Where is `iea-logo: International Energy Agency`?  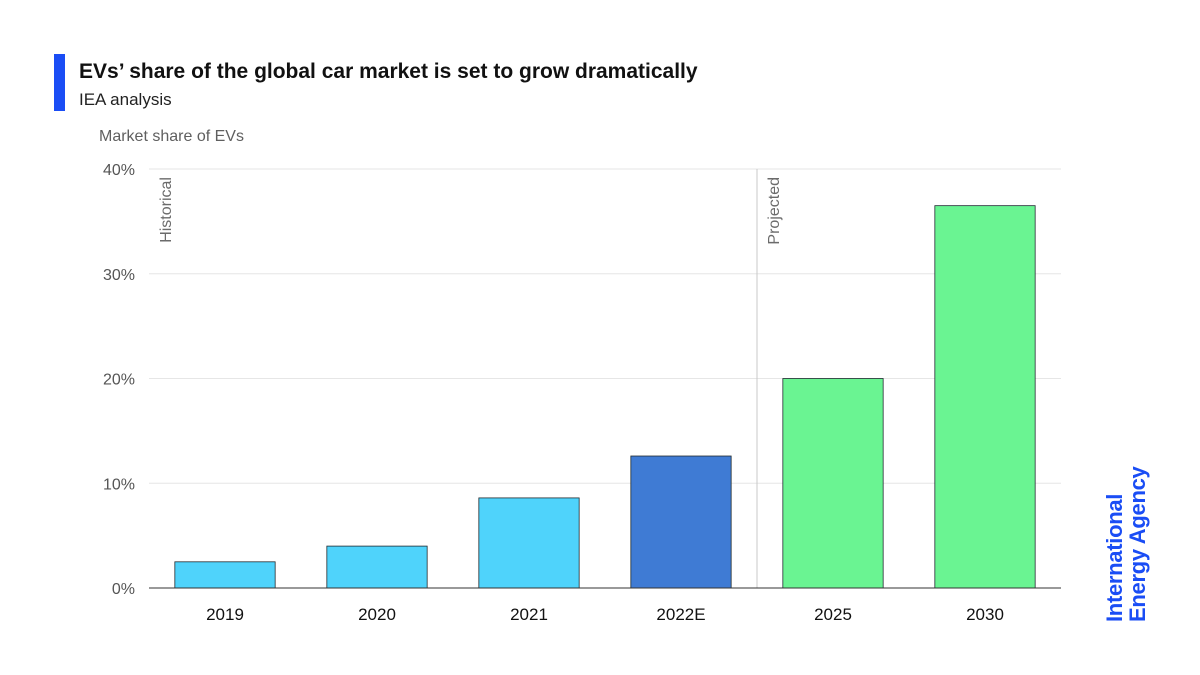
iea-logo: International Energy Agency is located at coordinates (1126, 544).